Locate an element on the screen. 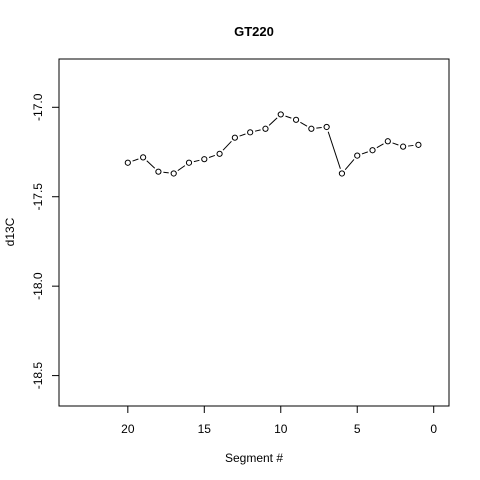 Image resolution: width=480 pixels, height=480 pixels. x-axis-label: Segment # is located at coordinates (254, 458).